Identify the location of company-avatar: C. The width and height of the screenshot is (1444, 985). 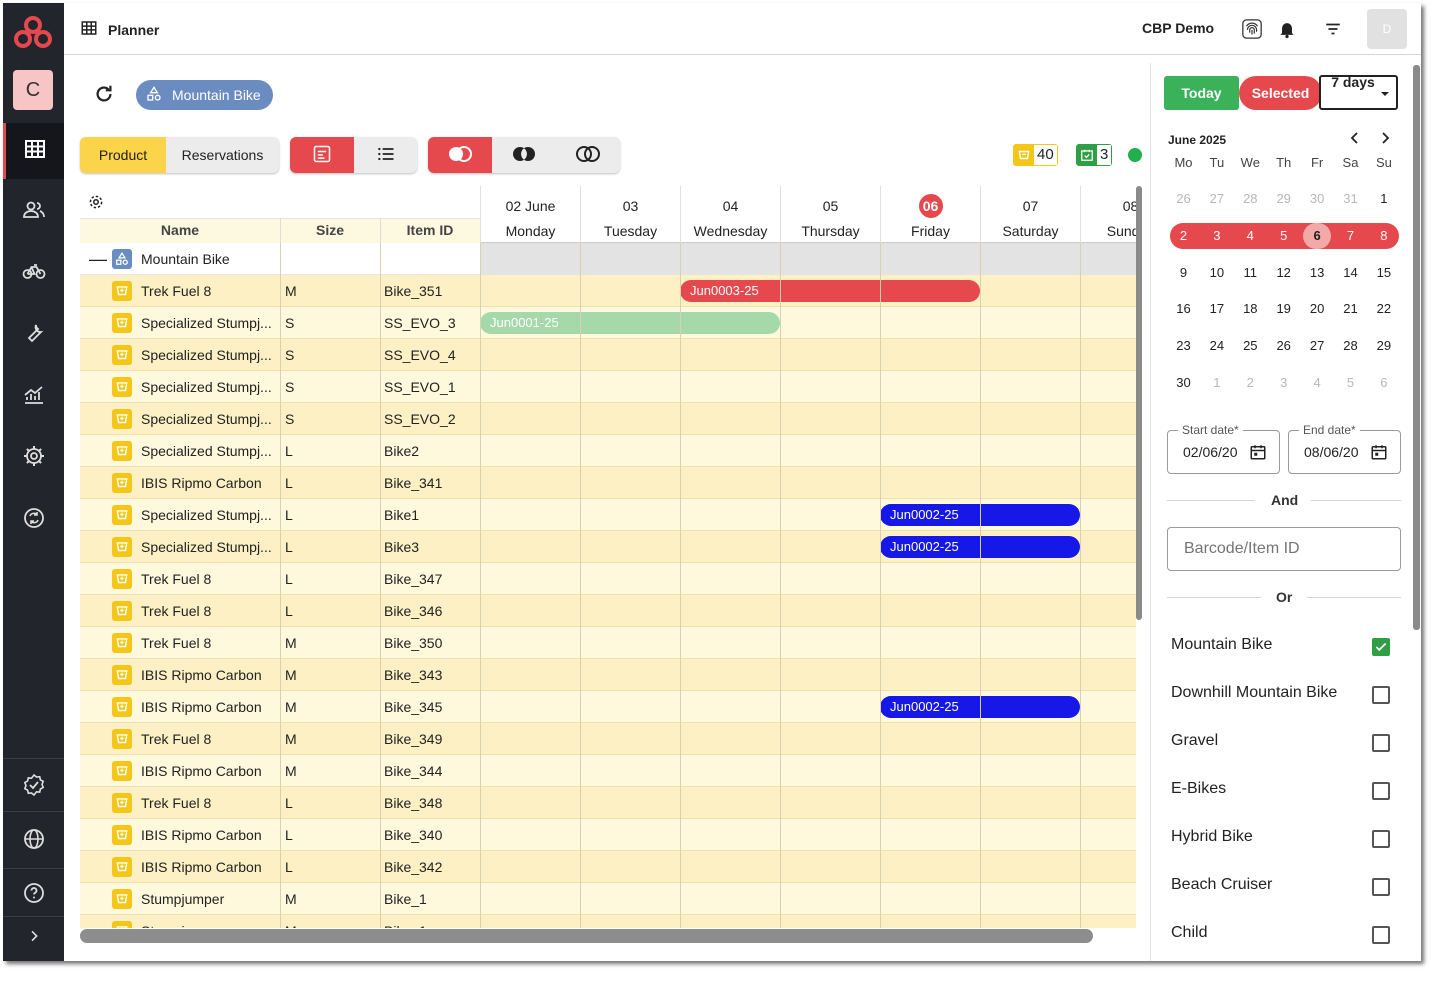
(33, 90).